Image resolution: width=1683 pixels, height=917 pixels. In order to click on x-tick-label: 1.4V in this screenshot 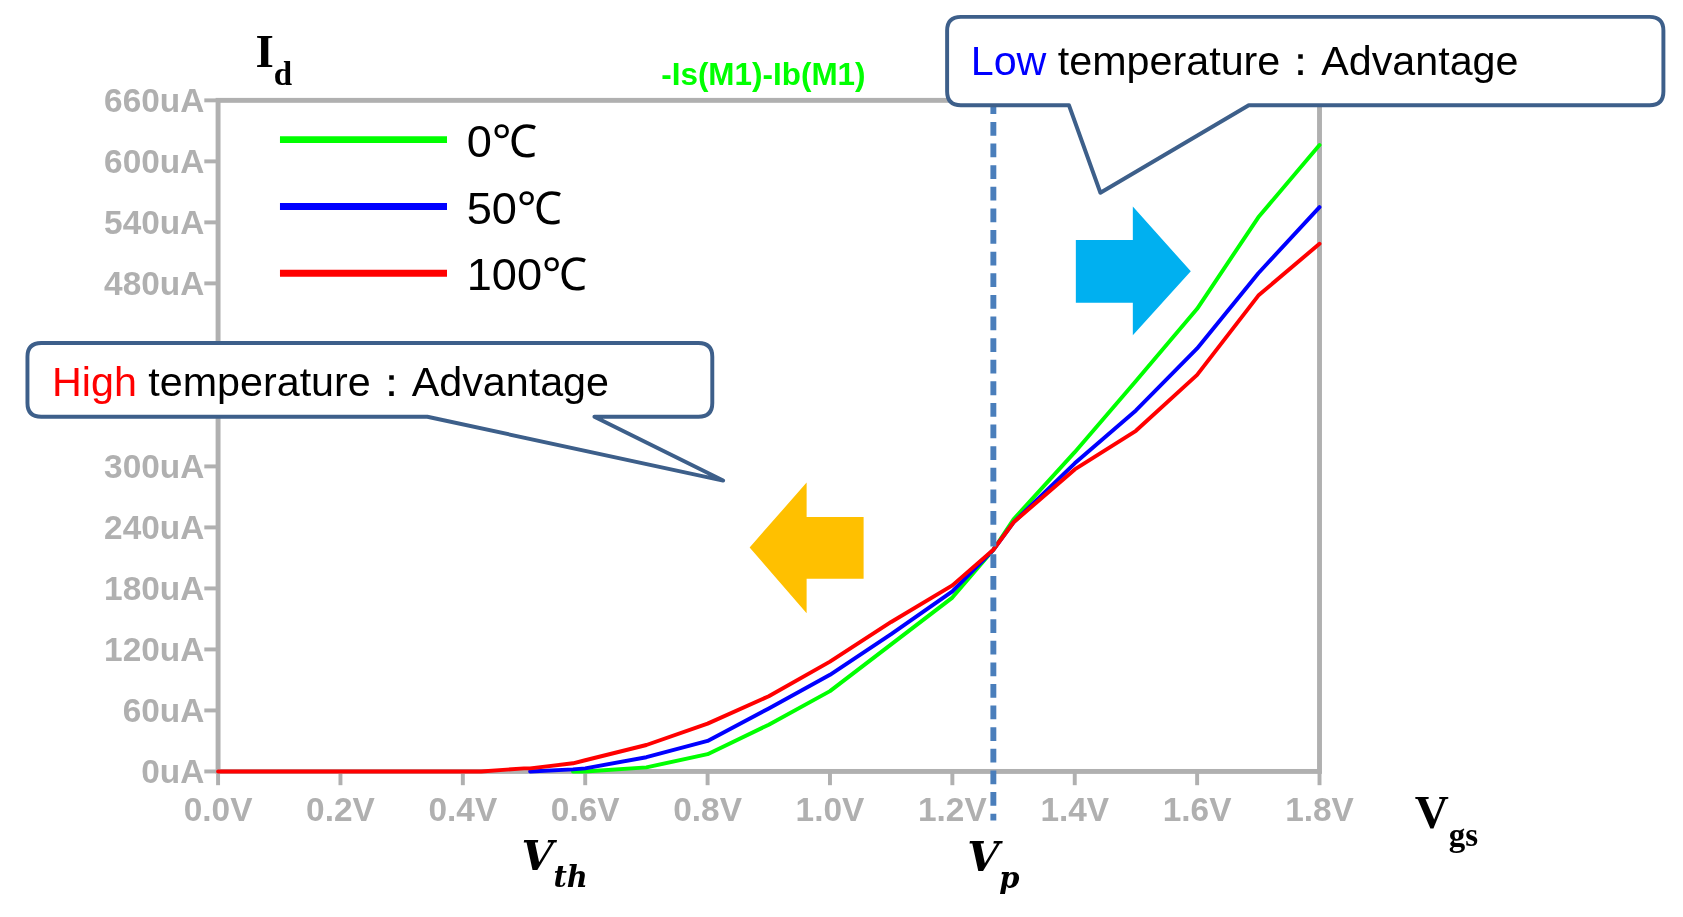, I will do `click(1075, 809)`.